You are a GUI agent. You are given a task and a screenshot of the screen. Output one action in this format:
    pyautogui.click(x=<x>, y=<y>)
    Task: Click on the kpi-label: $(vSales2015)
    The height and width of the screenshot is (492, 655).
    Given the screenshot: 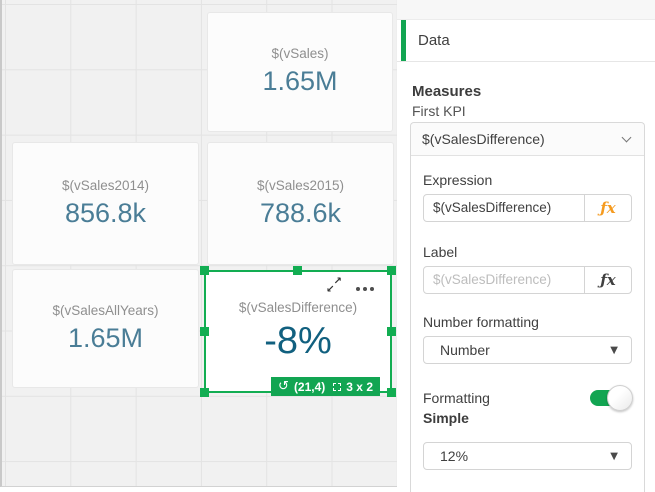 What is the action you would take?
    pyautogui.click(x=300, y=185)
    